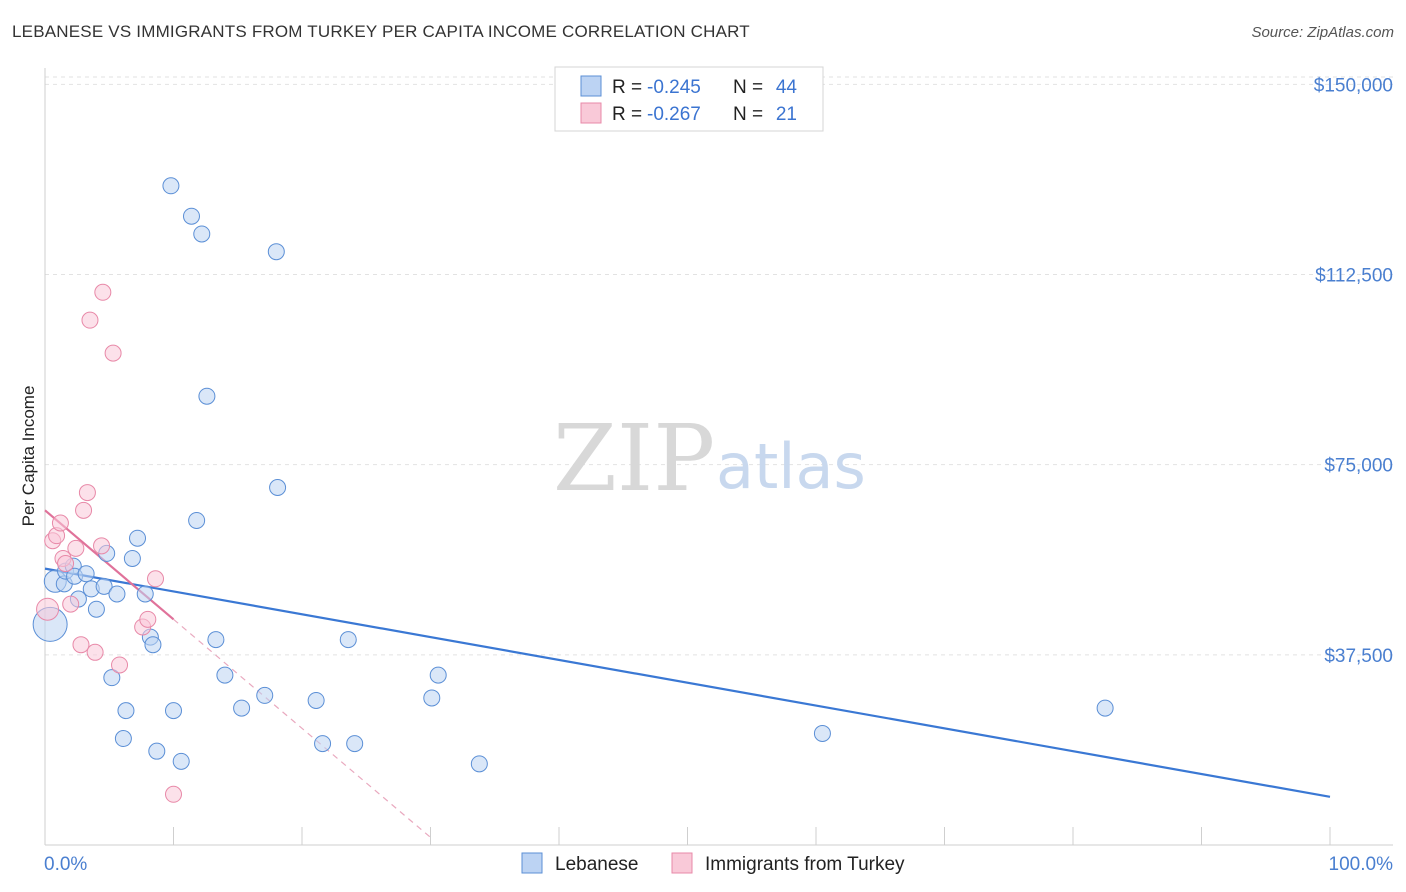 Image resolution: width=1406 pixels, height=892 pixels. Describe the element at coordinates (1358, 466) in the screenshot. I see `y-tick-label: $75,000` at that location.